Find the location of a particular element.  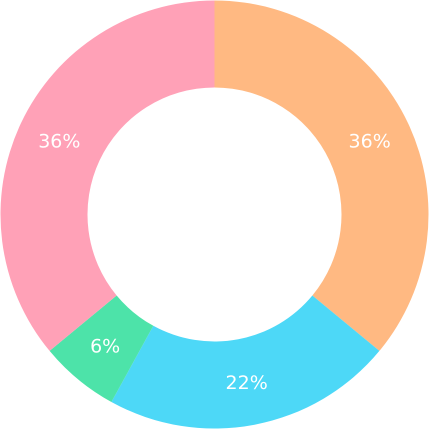

slice-label-0: 36% is located at coordinates (370, 141).